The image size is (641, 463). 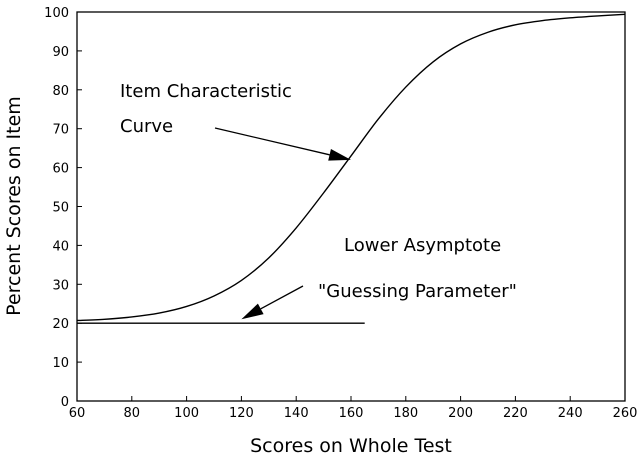 What do you see at coordinates (60, 52) in the screenshot?
I see `y-tick-label: 90` at bounding box center [60, 52].